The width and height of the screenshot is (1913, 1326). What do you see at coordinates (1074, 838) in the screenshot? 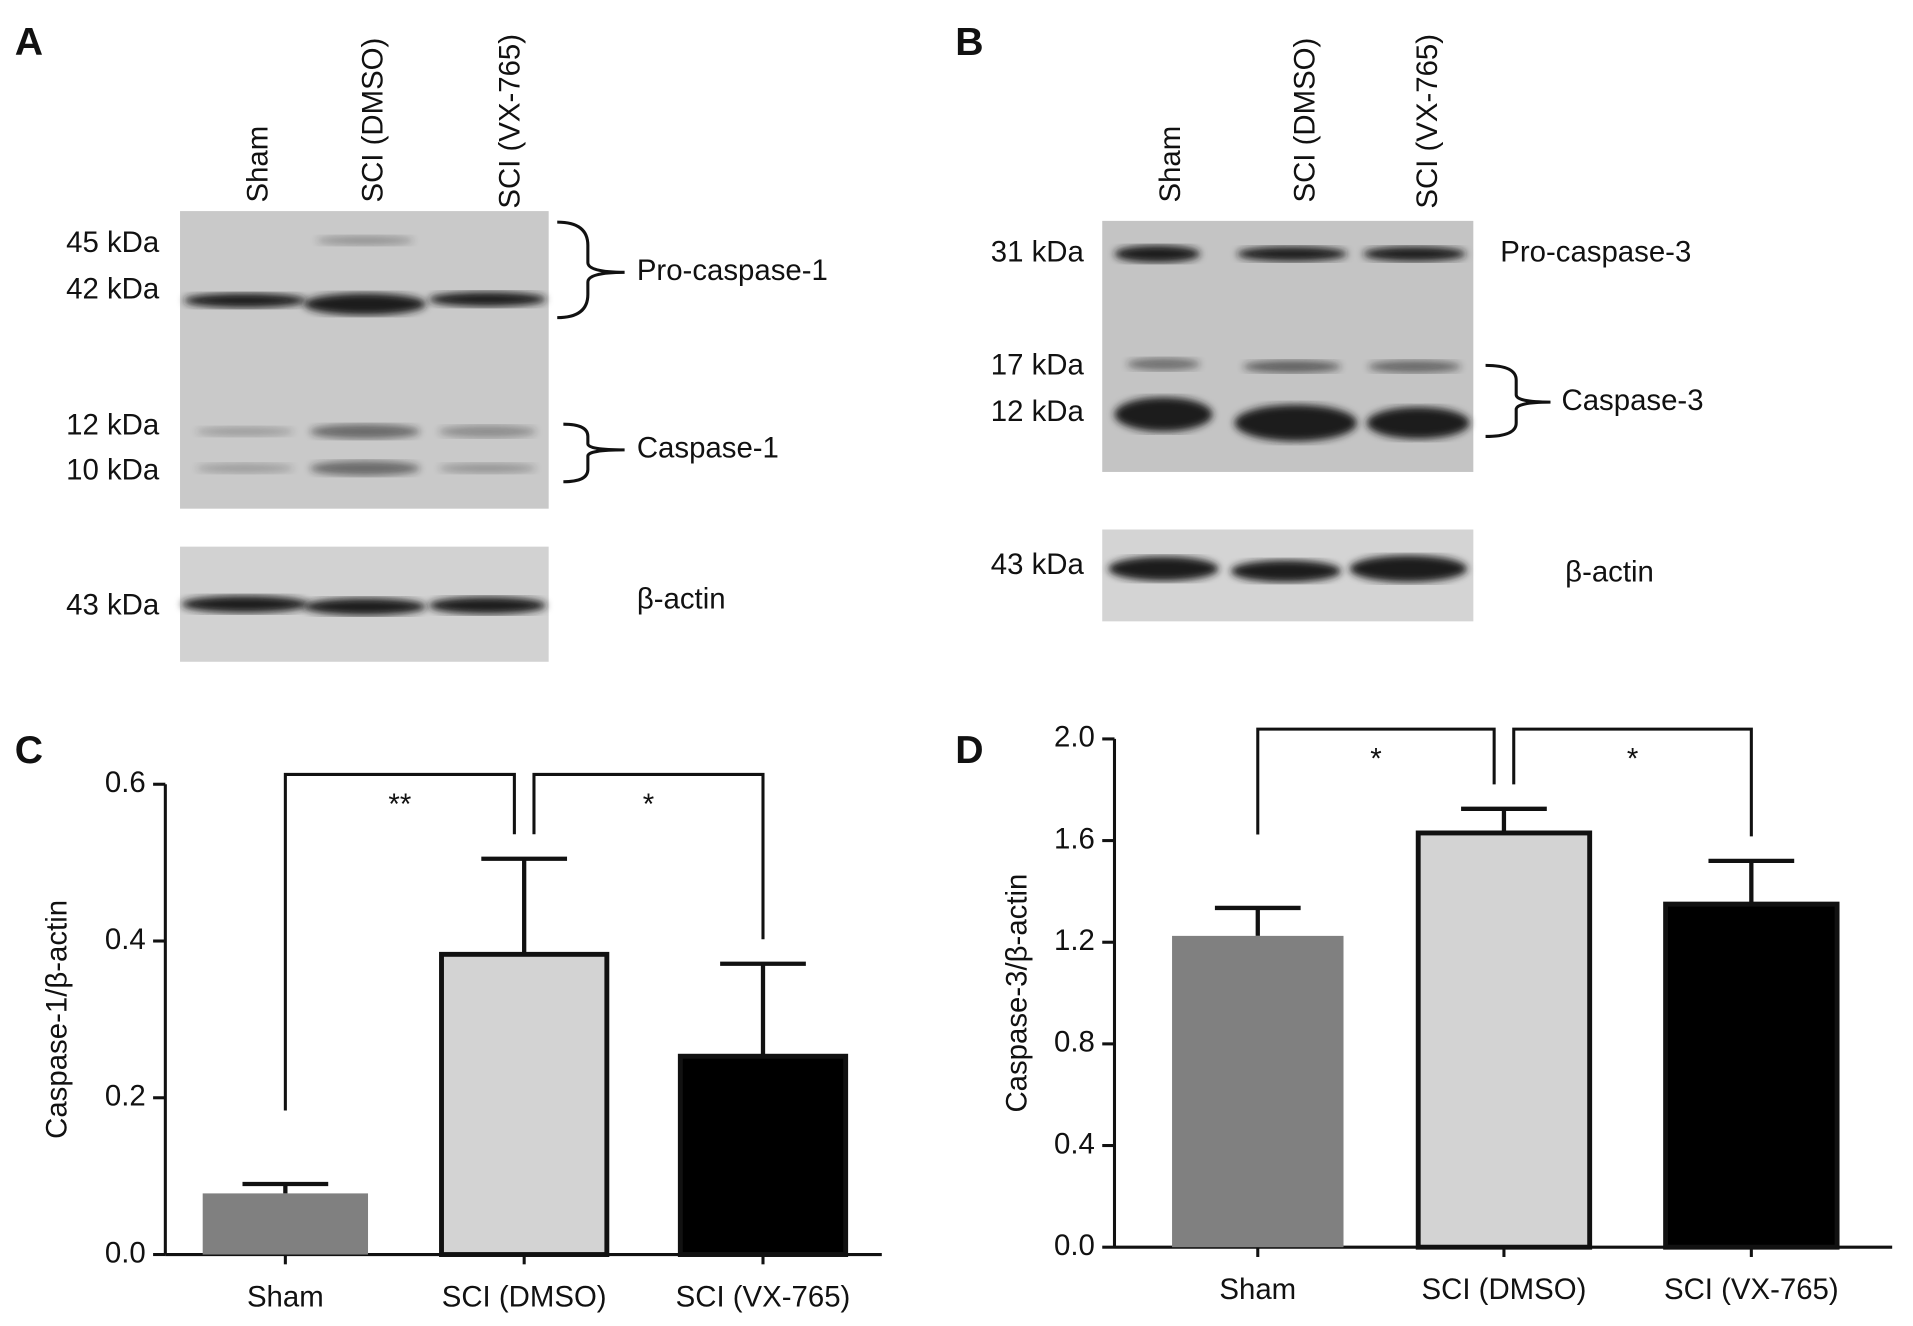
I see `y-tick-label: 1.6` at bounding box center [1074, 838].